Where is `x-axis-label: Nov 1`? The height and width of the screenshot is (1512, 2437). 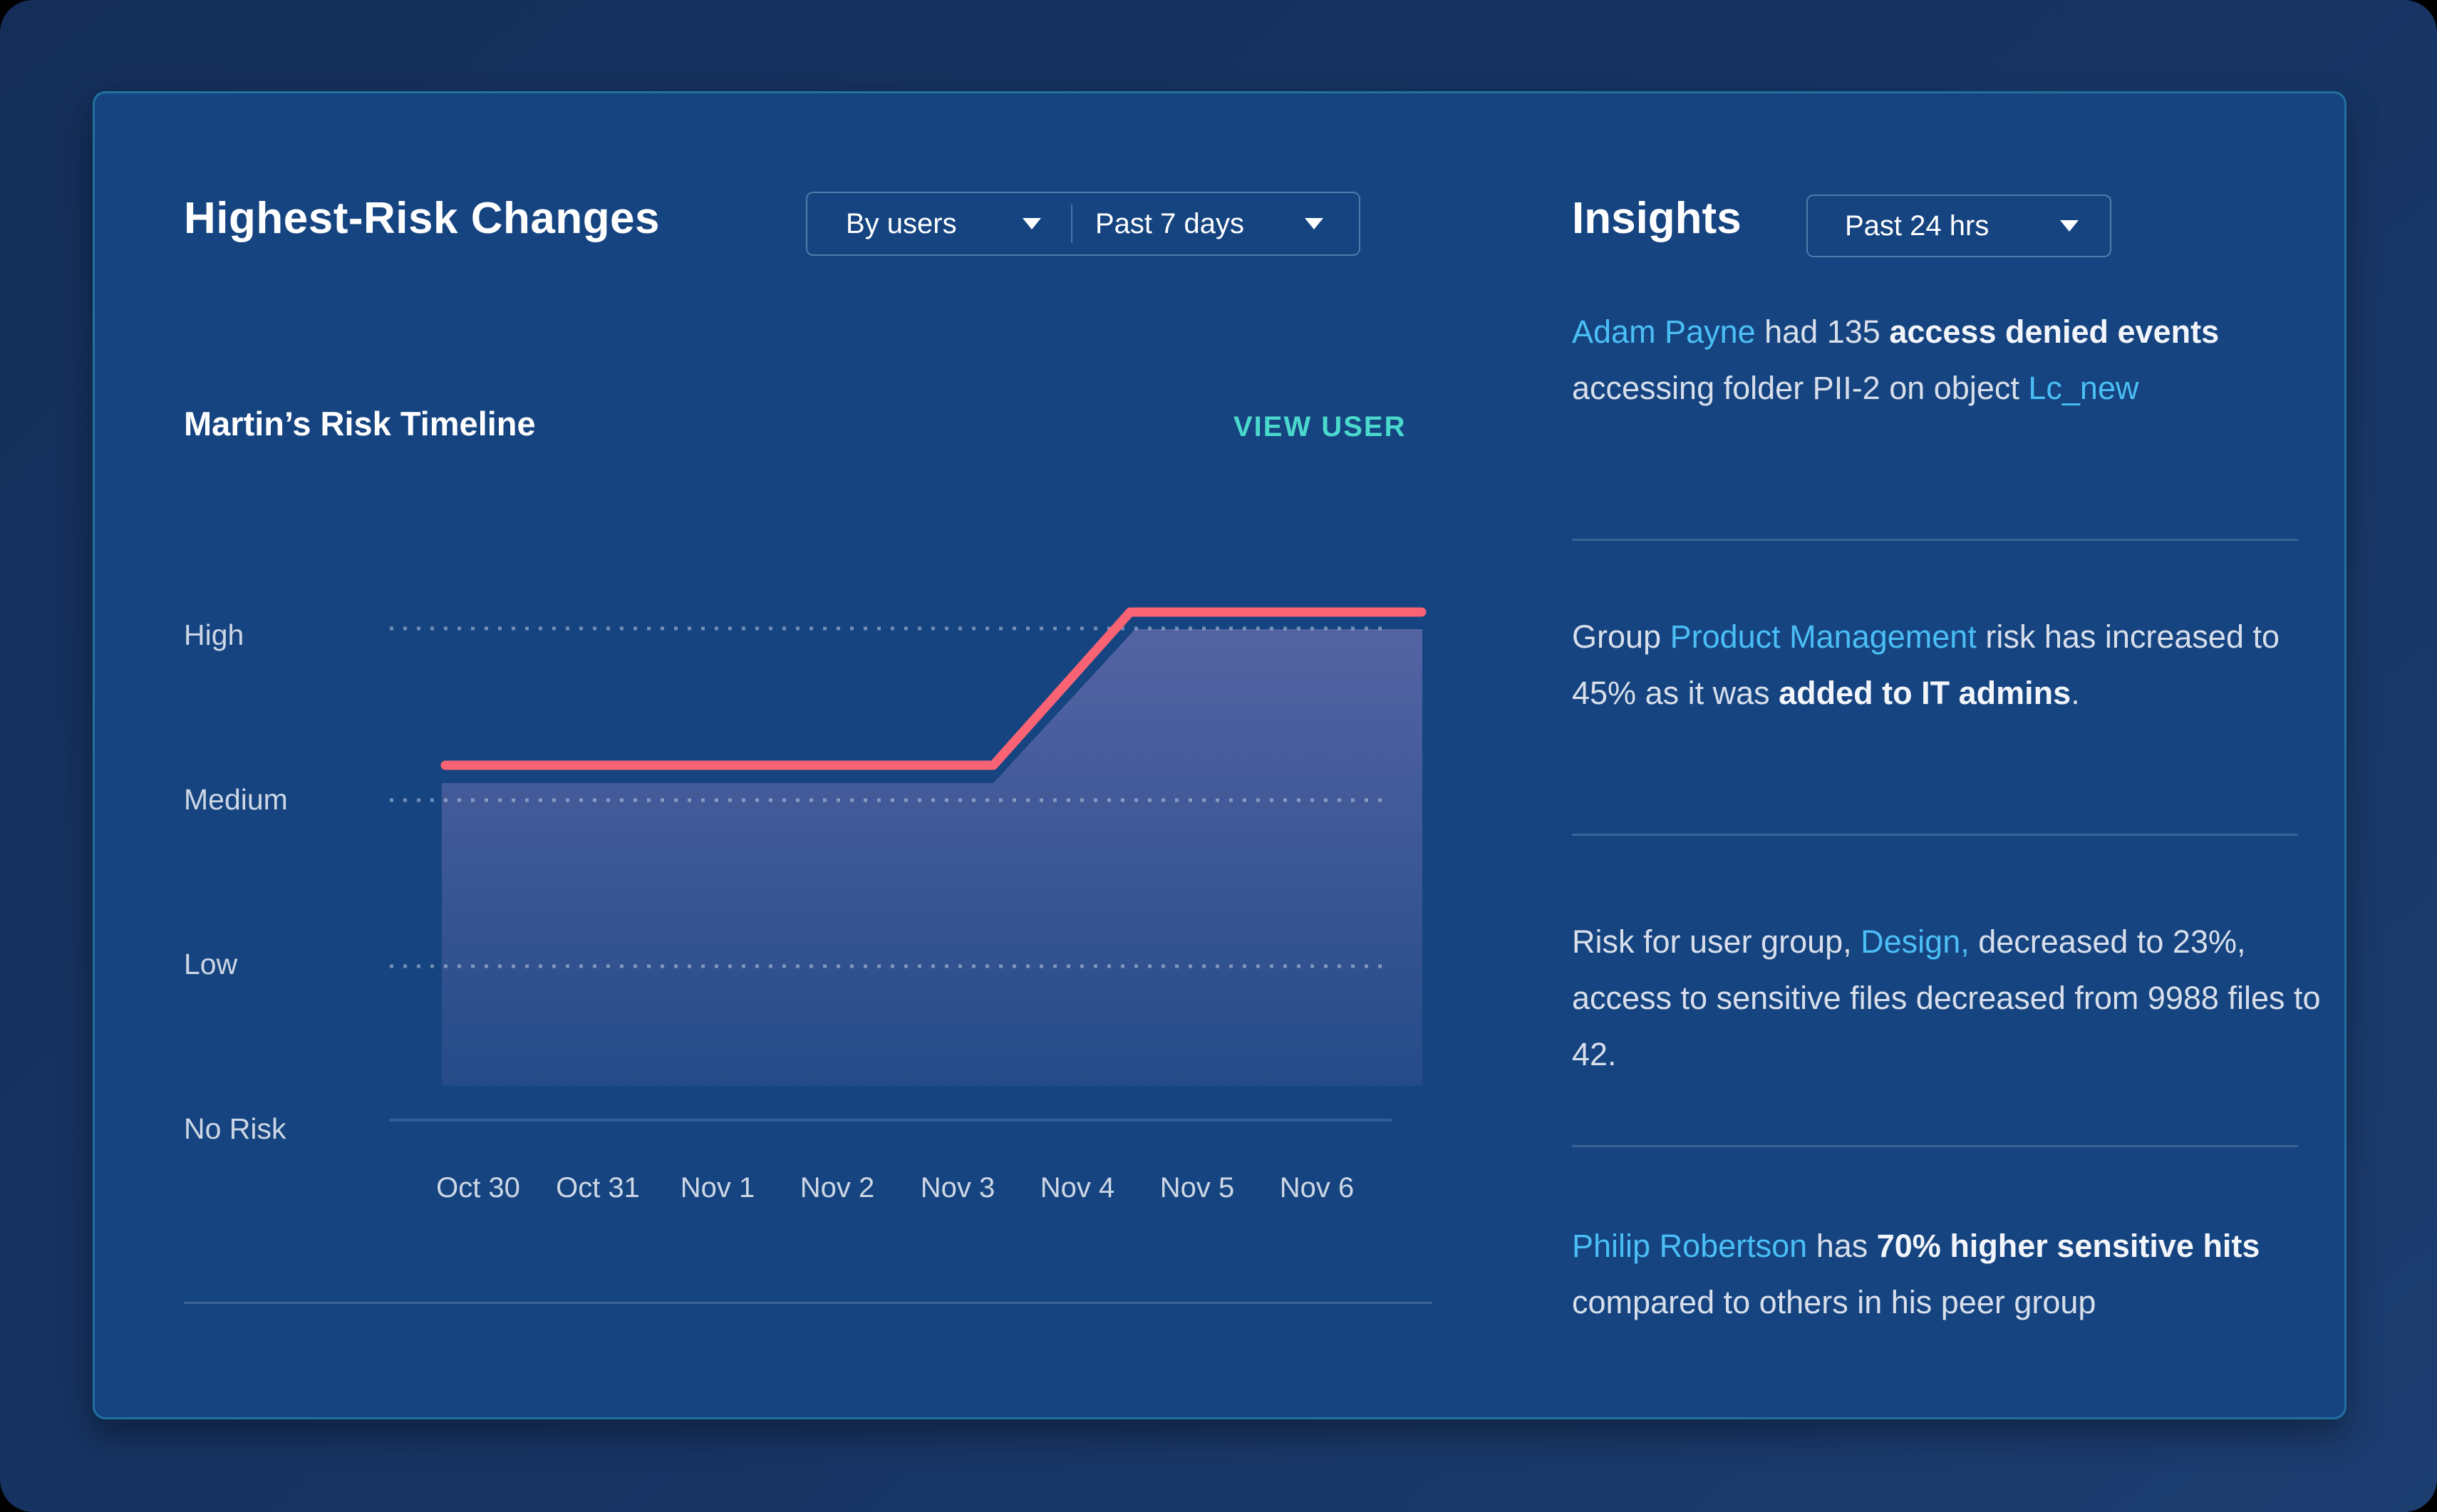 x-axis-label: Nov 1 is located at coordinates (717, 1187).